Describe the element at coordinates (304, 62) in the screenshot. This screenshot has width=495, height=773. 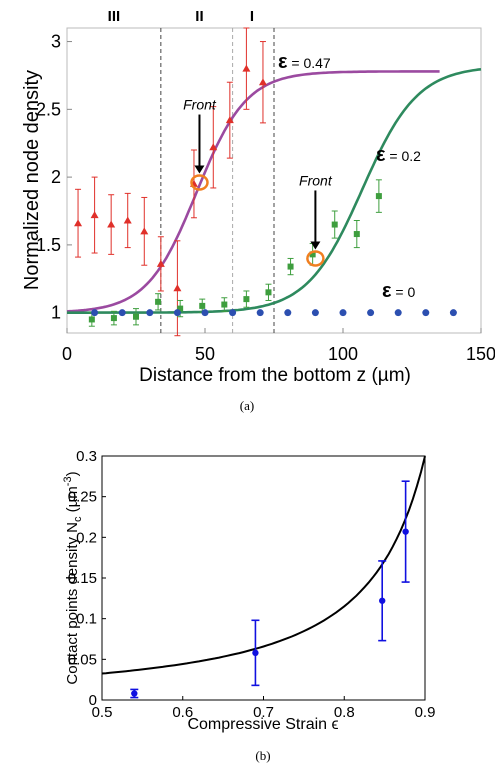
I see `series-label: ε = 0.47` at that location.